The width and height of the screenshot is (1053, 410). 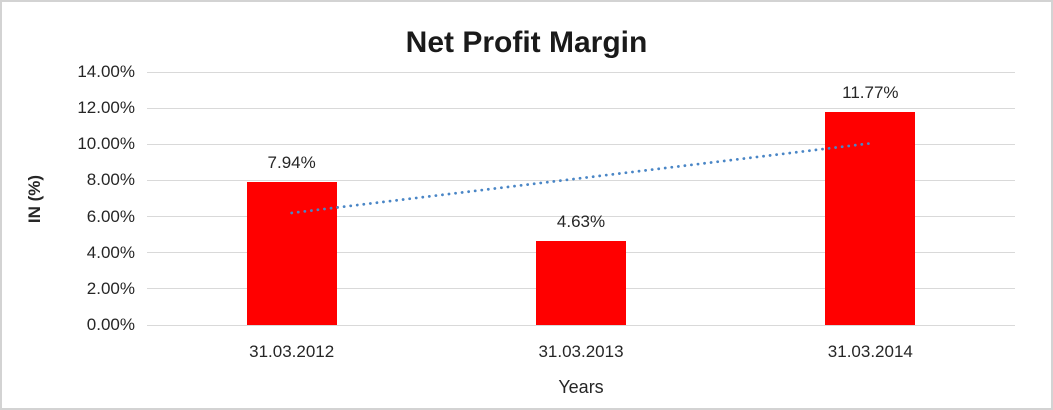 I want to click on y-tick-label: 8.00%, so click(x=110, y=180).